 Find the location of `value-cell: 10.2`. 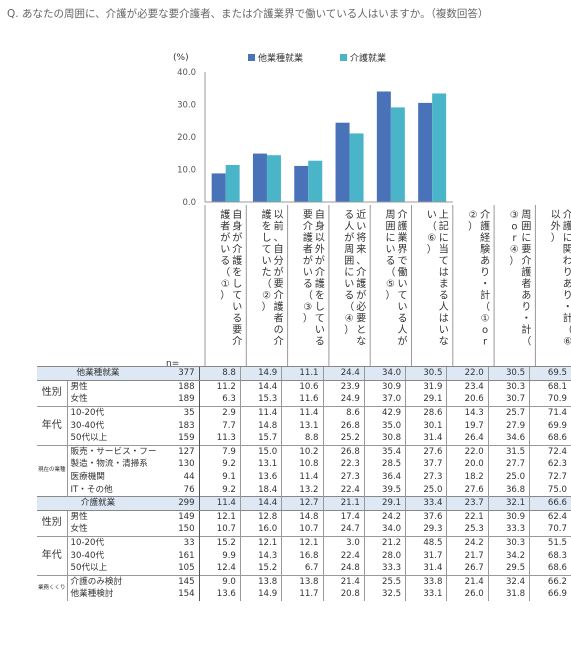

value-cell: 10.2 is located at coordinates (302, 451).